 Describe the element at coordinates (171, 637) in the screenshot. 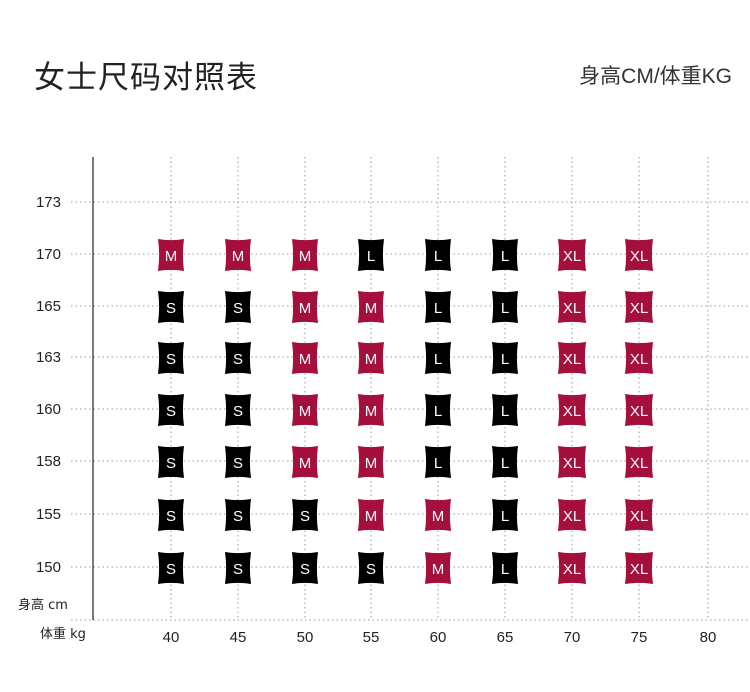

I see `x-tick-label: 40` at that location.